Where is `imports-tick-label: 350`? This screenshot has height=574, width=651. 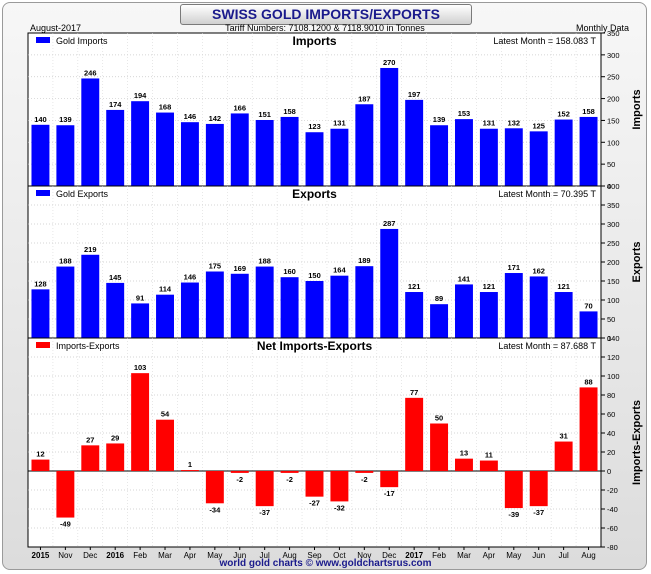 imports-tick-label: 350 is located at coordinates (613, 33).